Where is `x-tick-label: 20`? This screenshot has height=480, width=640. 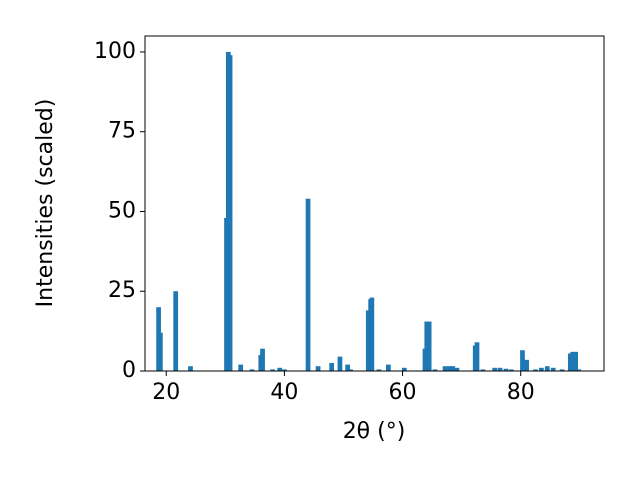
x-tick-label: 20 is located at coordinates (166, 392).